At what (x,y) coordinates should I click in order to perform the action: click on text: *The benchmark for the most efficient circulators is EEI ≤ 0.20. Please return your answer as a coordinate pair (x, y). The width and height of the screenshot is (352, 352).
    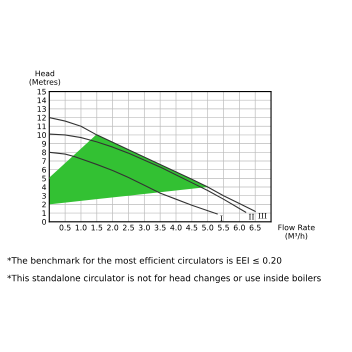
    Looking at the image, I should click on (144, 260).